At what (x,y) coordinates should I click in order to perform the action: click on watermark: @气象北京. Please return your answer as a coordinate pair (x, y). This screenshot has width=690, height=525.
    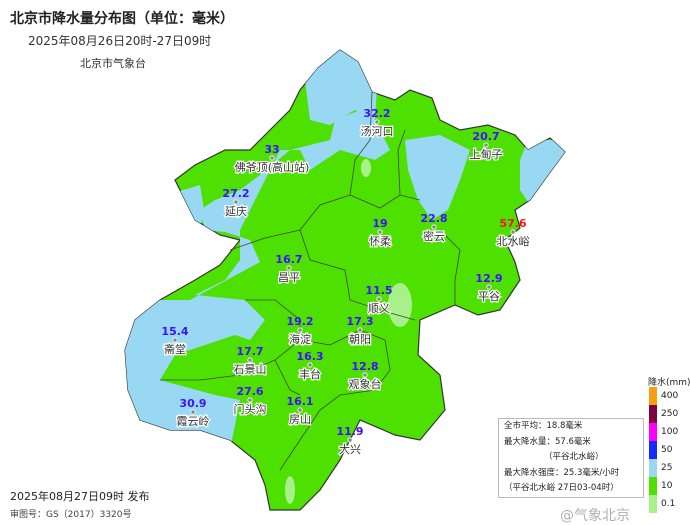
    Looking at the image, I should click on (595, 516).